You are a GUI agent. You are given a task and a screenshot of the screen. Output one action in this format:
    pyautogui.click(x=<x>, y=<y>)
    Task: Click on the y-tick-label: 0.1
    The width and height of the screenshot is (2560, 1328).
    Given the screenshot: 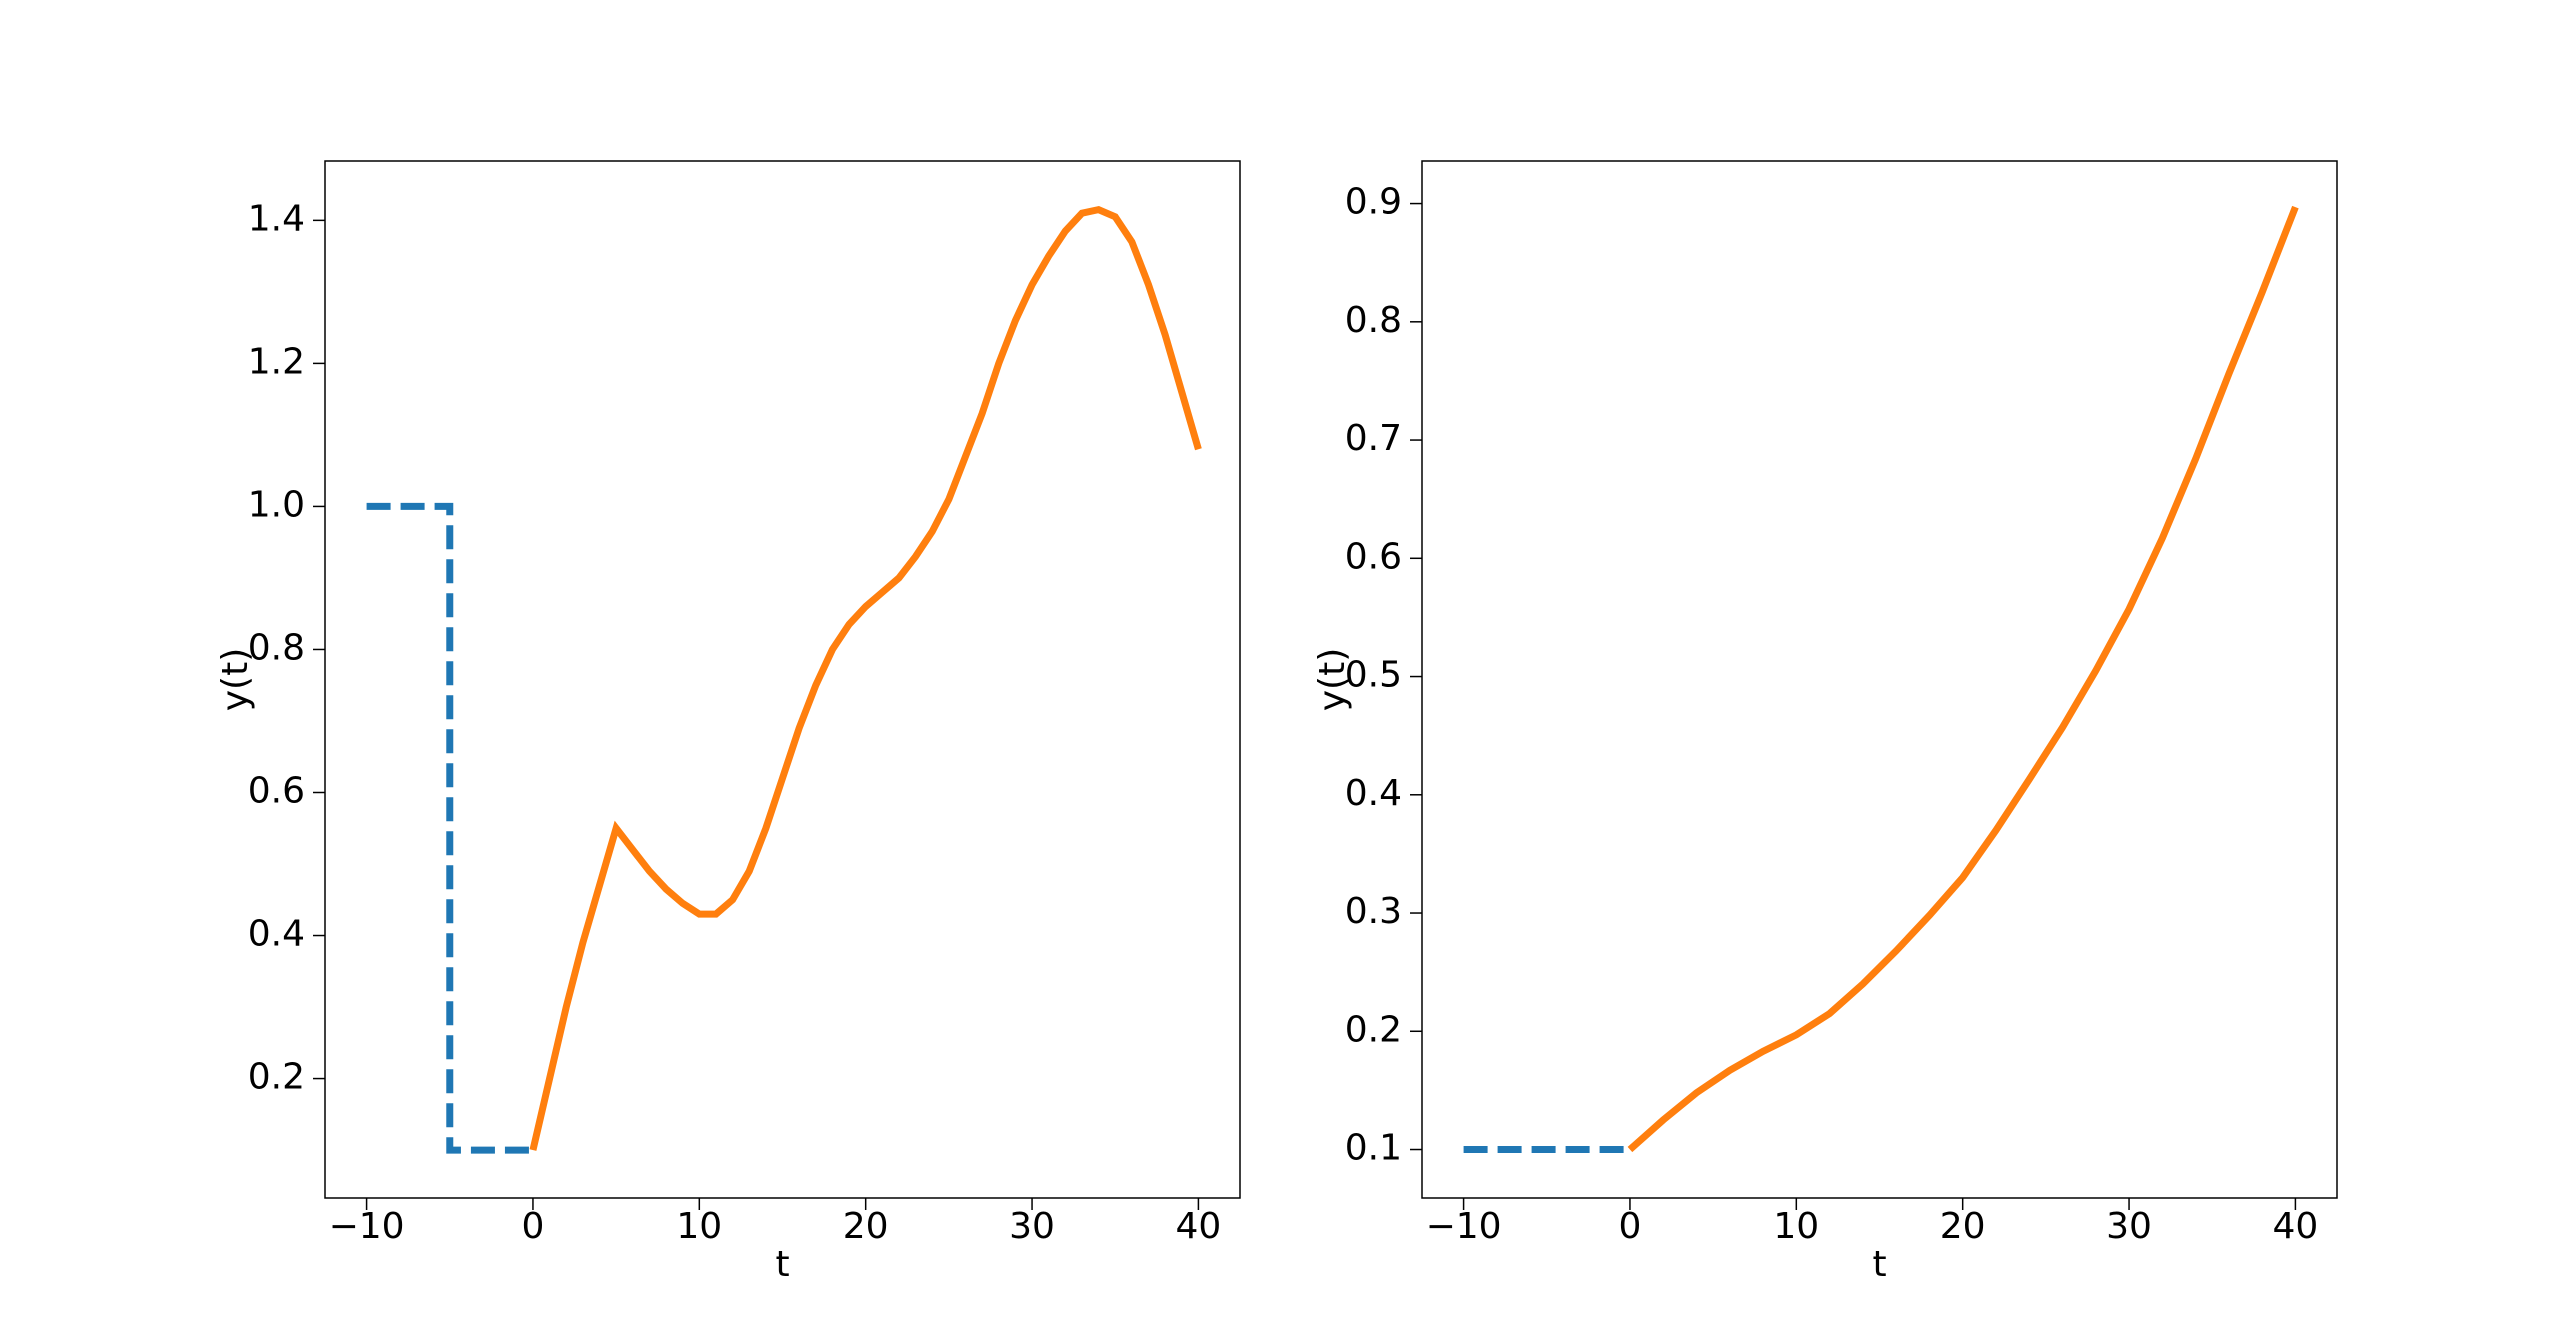 What is the action you would take?
    pyautogui.click(x=1373, y=1148)
    